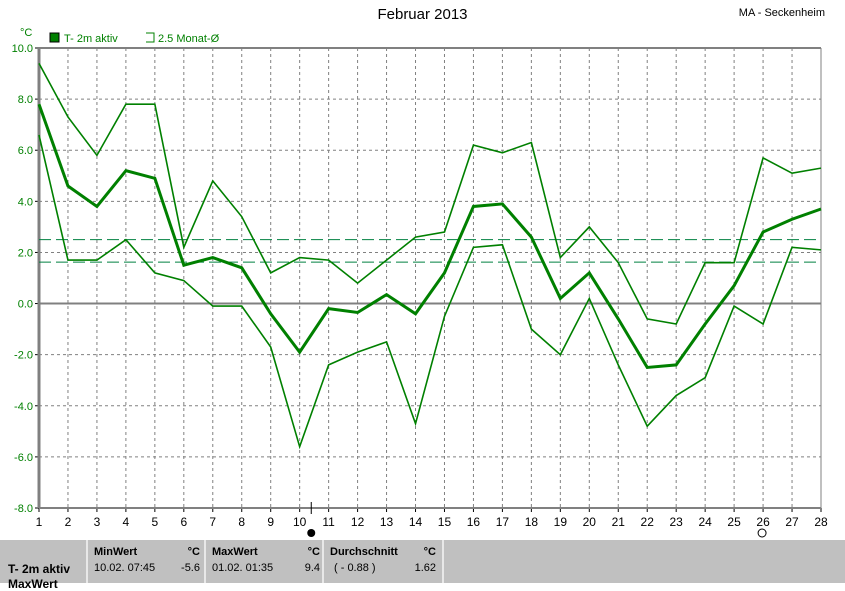  What do you see at coordinates (619, 522) in the screenshot?
I see `x-tick-label: 21` at bounding box center [619, 522].